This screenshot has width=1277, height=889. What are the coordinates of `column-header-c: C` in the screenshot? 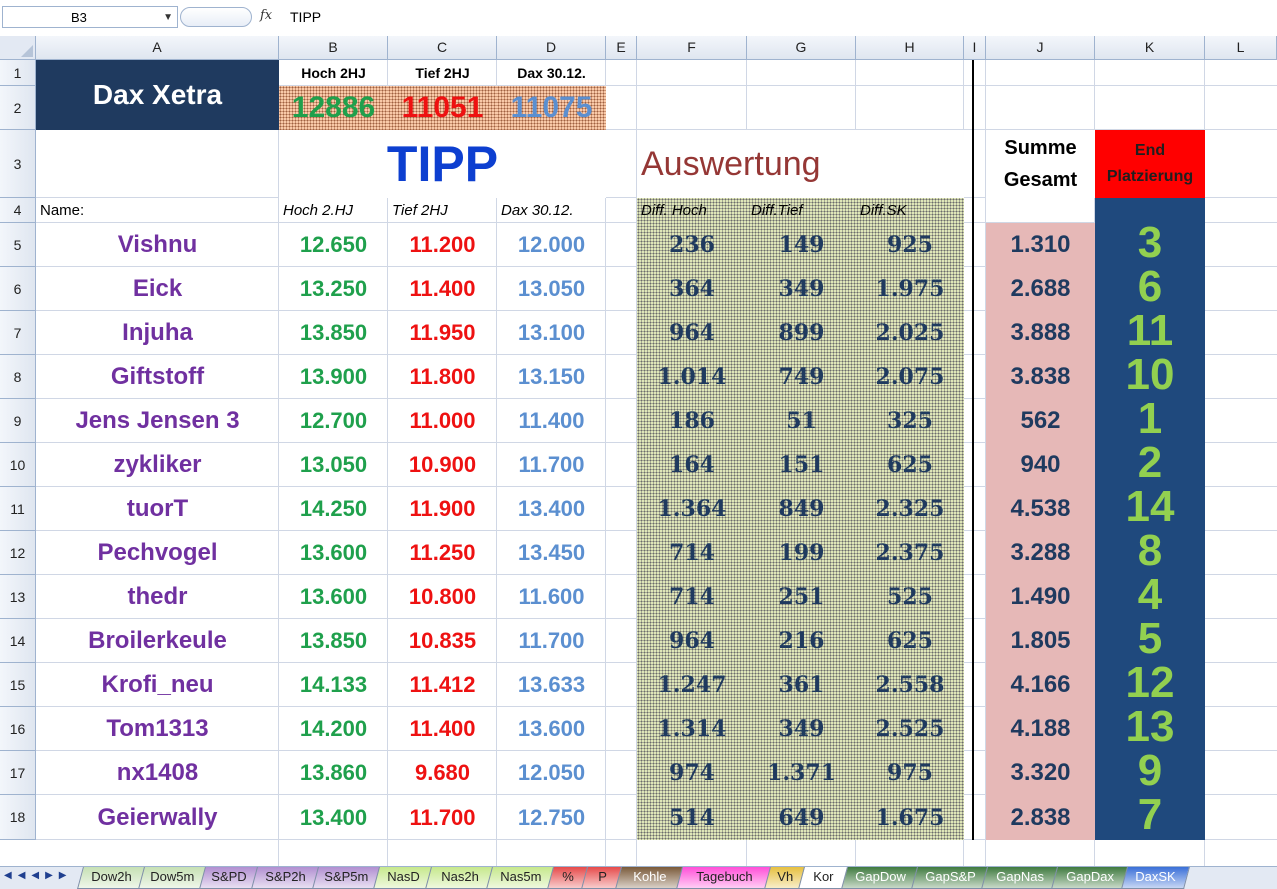 It's located at (442, 48).